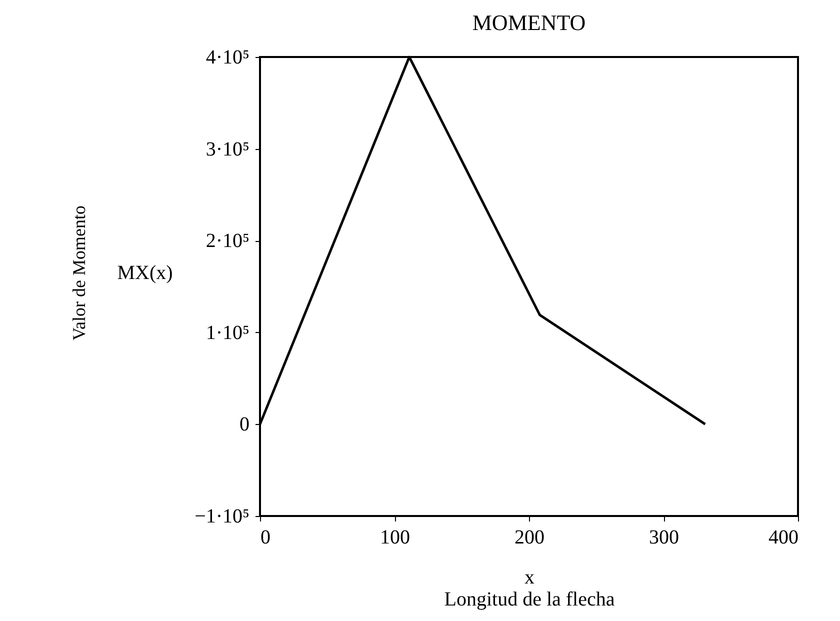 The width and height of the screenshot is (840, 621). I want to click on x-axis-title: x Longitud de la flecha, so click(529, 588).